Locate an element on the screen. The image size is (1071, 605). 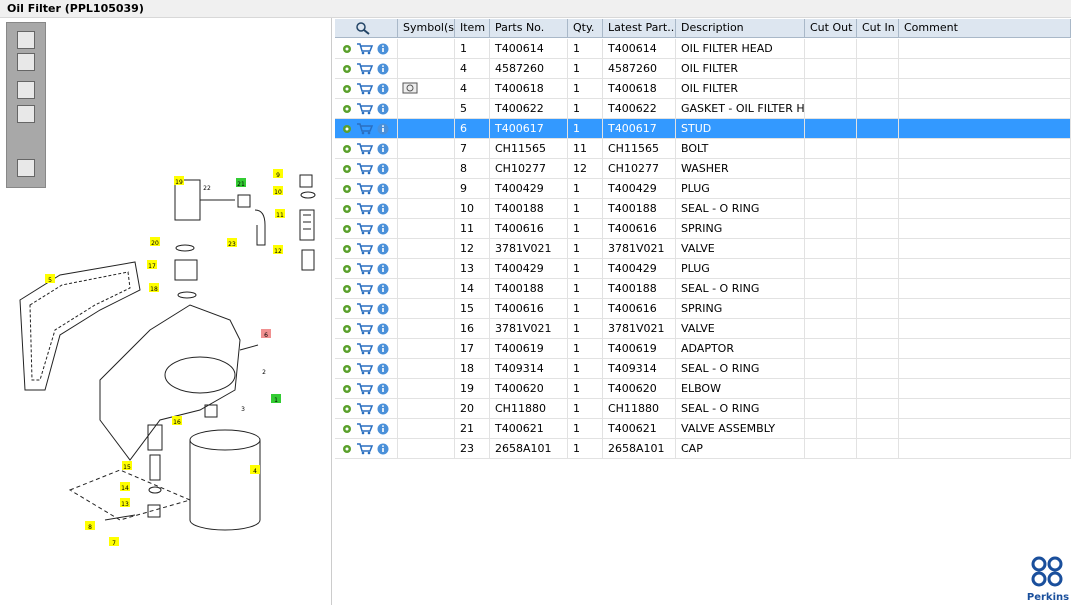
callout-label: 9 is located at coordinates (278, 175).